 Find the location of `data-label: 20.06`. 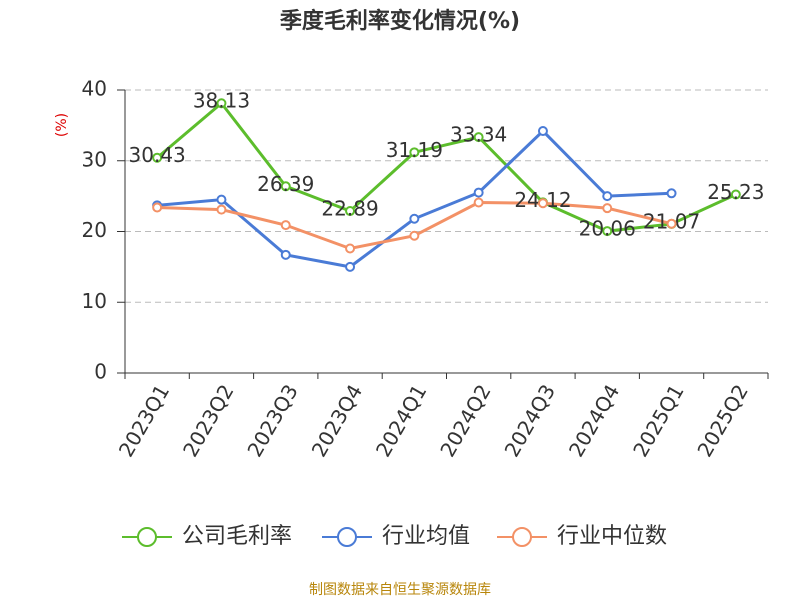

data-label: 20.06 is located at coordinates (607, 229).